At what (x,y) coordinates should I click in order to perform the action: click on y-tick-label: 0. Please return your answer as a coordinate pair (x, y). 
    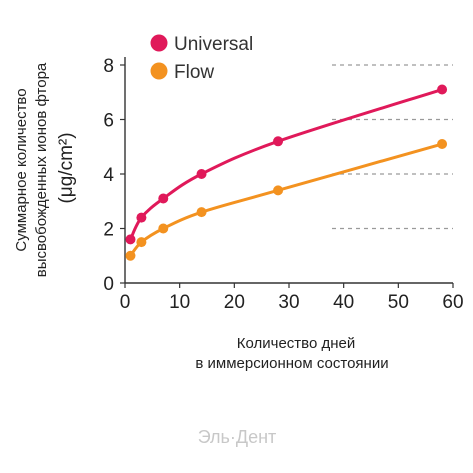
    Looking at the image, I should click on (108, 284).